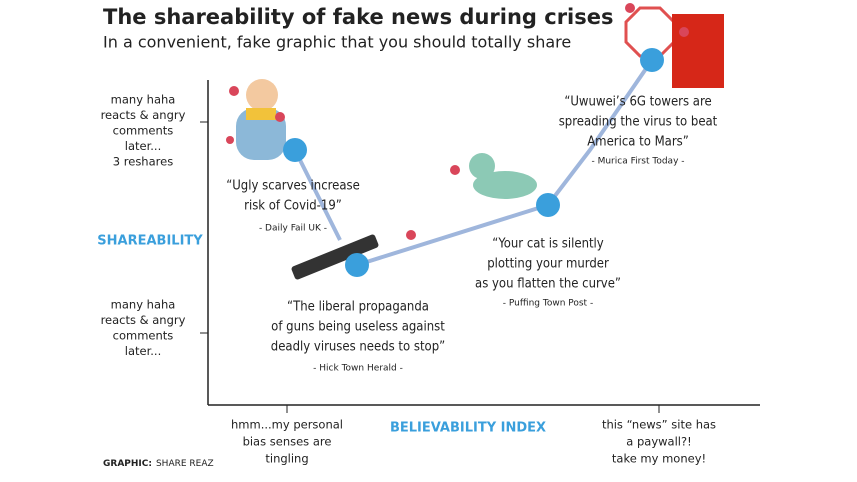 Image resolution: width=857 pixels, height=482 pixels. I want to click on quote-line: of guns being useless against, so click(358, 327).